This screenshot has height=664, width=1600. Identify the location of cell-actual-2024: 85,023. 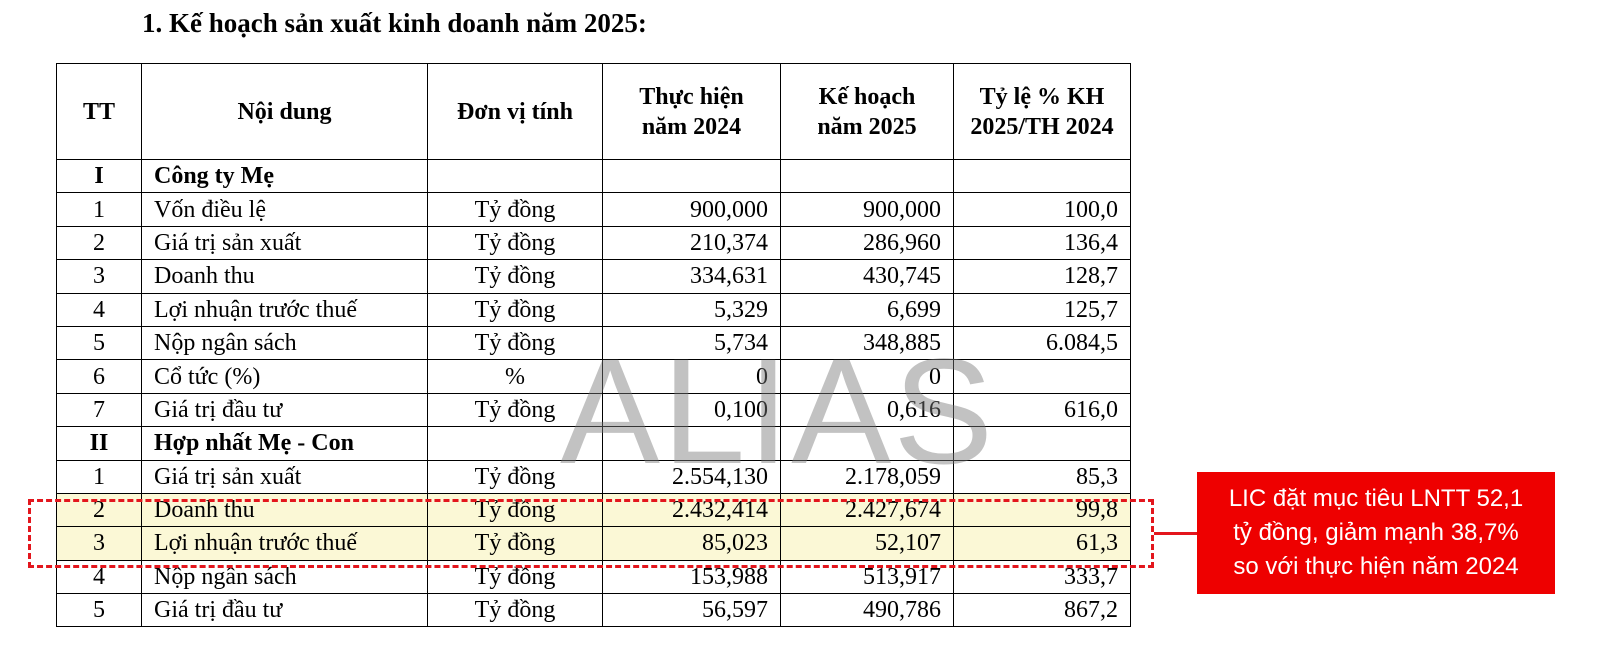
(691, 543).